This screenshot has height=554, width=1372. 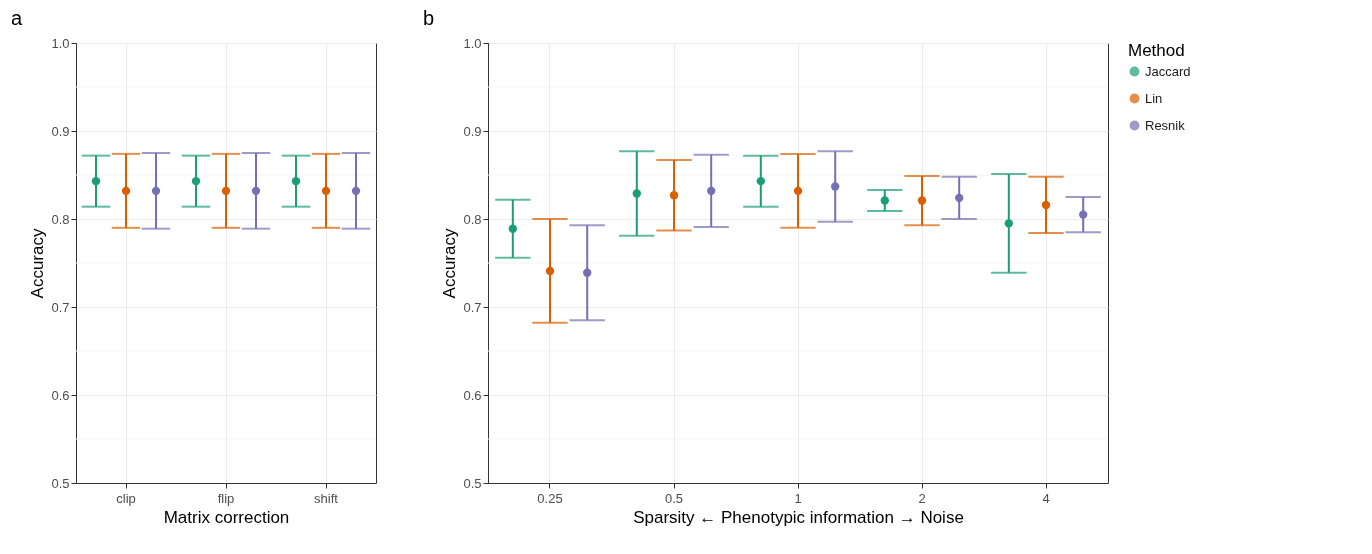 I want to click on x-tick-label: 4, so click(x=1046, y=498).